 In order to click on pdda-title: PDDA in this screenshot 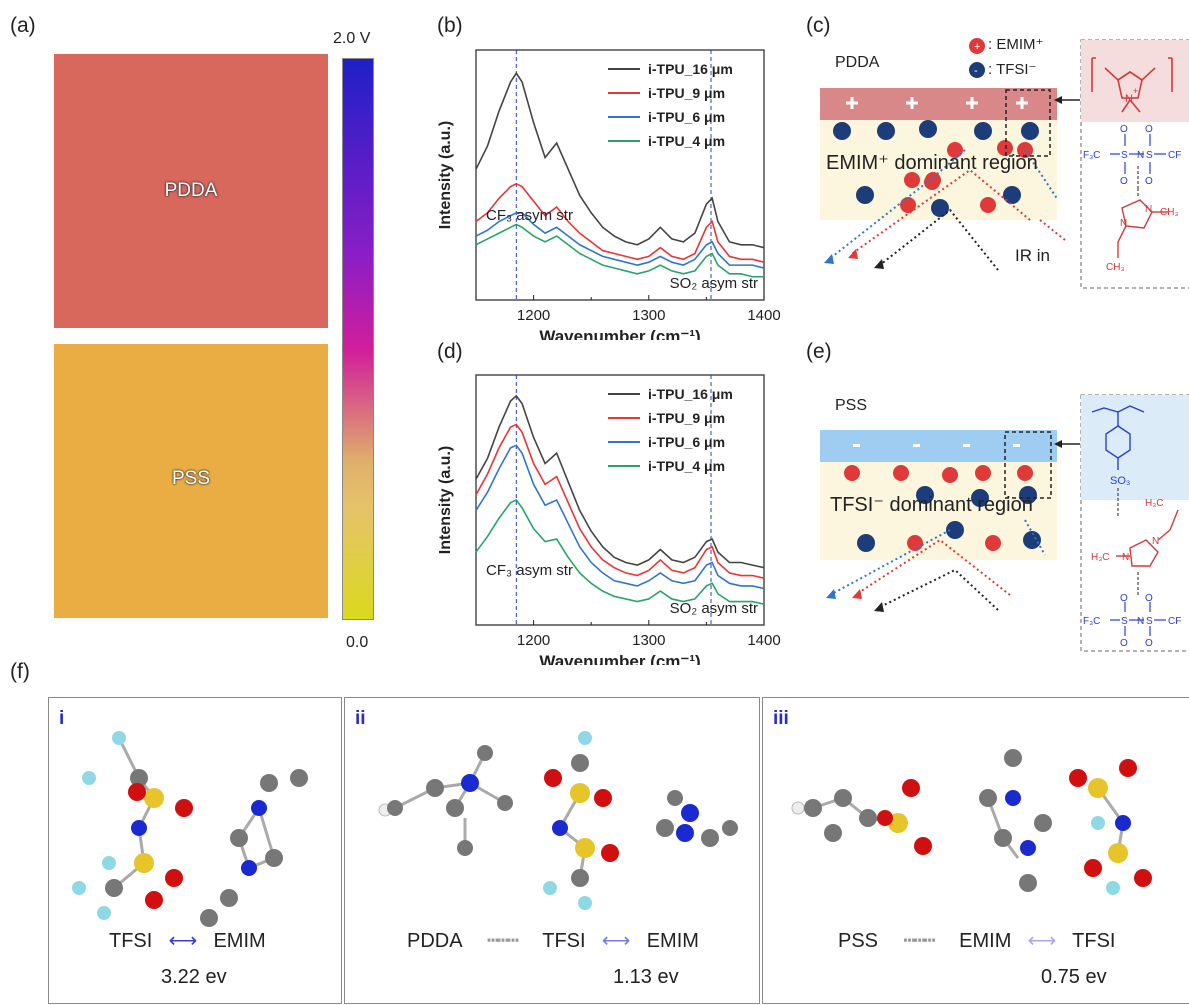, I will do `click(857, 62)`.